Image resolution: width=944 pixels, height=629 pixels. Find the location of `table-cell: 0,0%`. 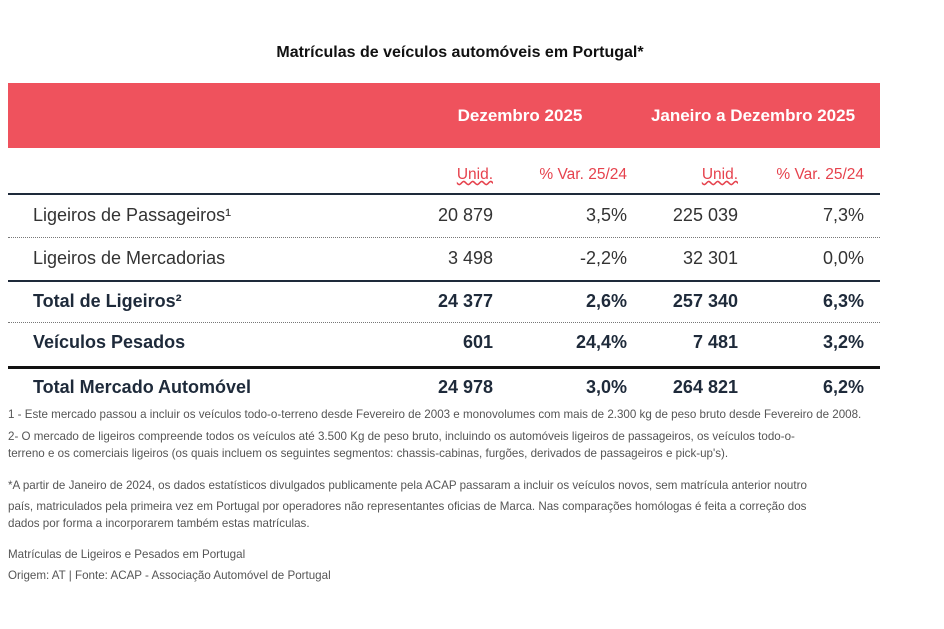

table-cell: 0,0% is located at coordinates (843, 258).